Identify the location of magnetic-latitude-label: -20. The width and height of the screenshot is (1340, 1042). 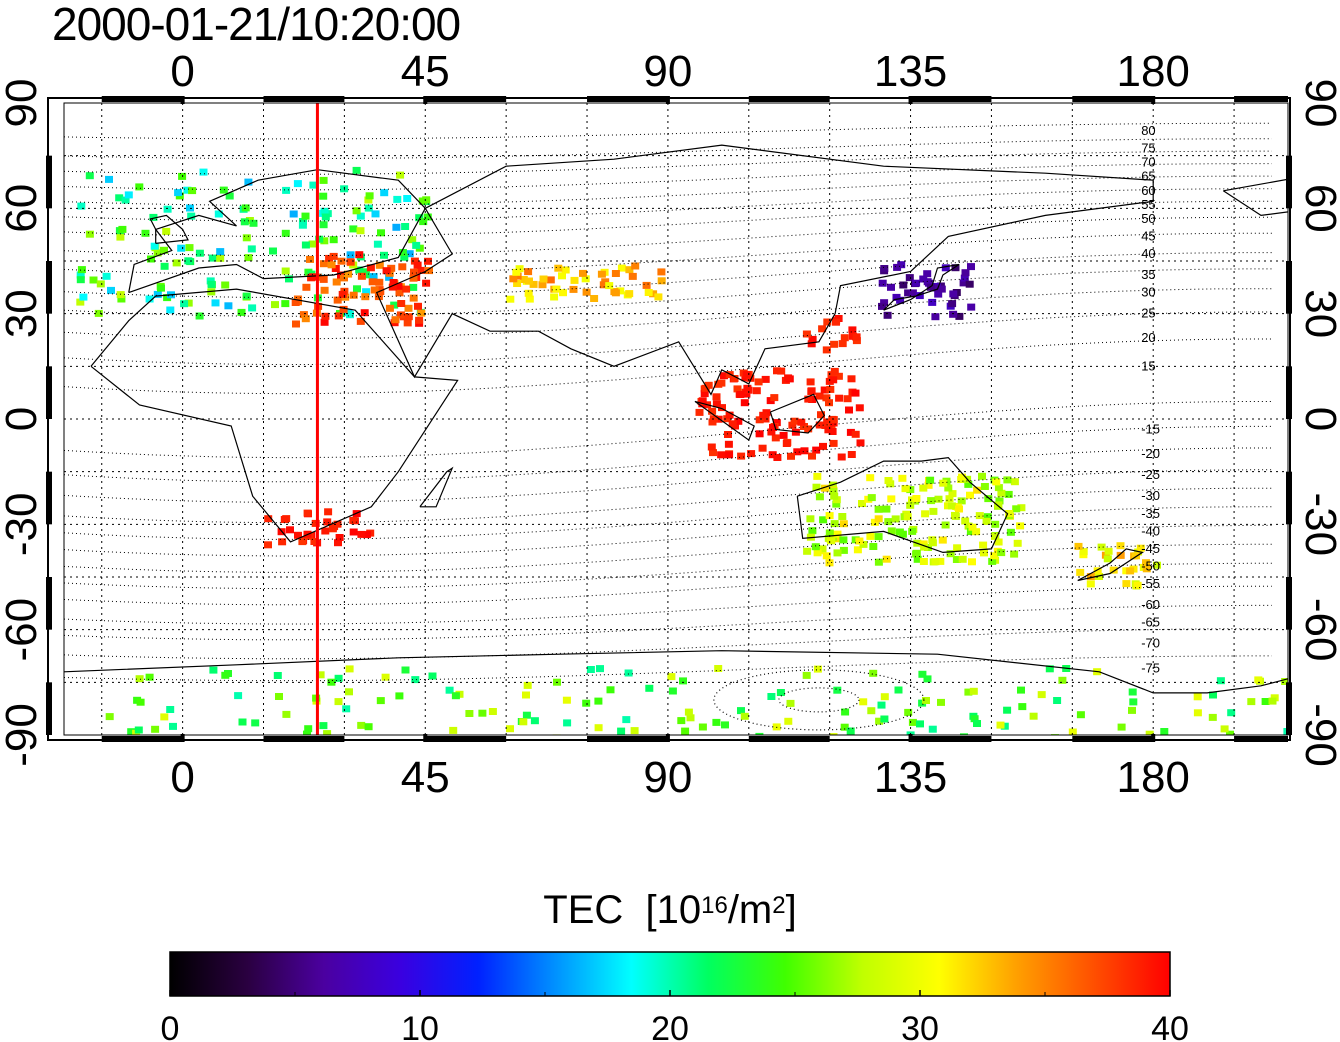
(1150, 453).